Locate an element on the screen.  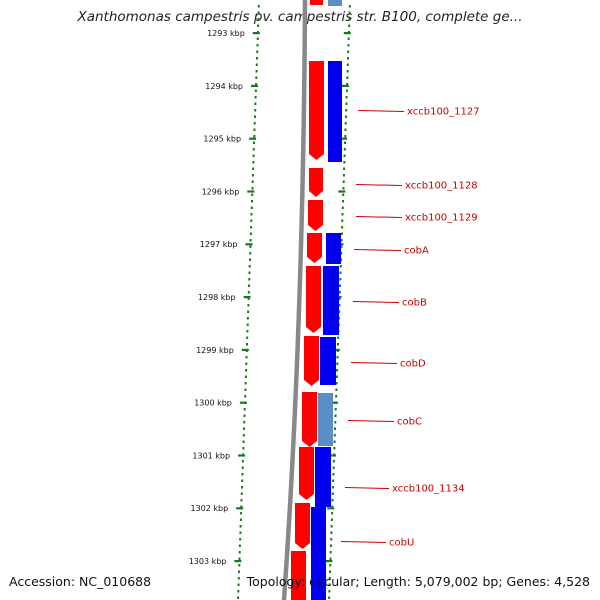
tick-label: 1298 kbp is located at coordinates (217, 297).